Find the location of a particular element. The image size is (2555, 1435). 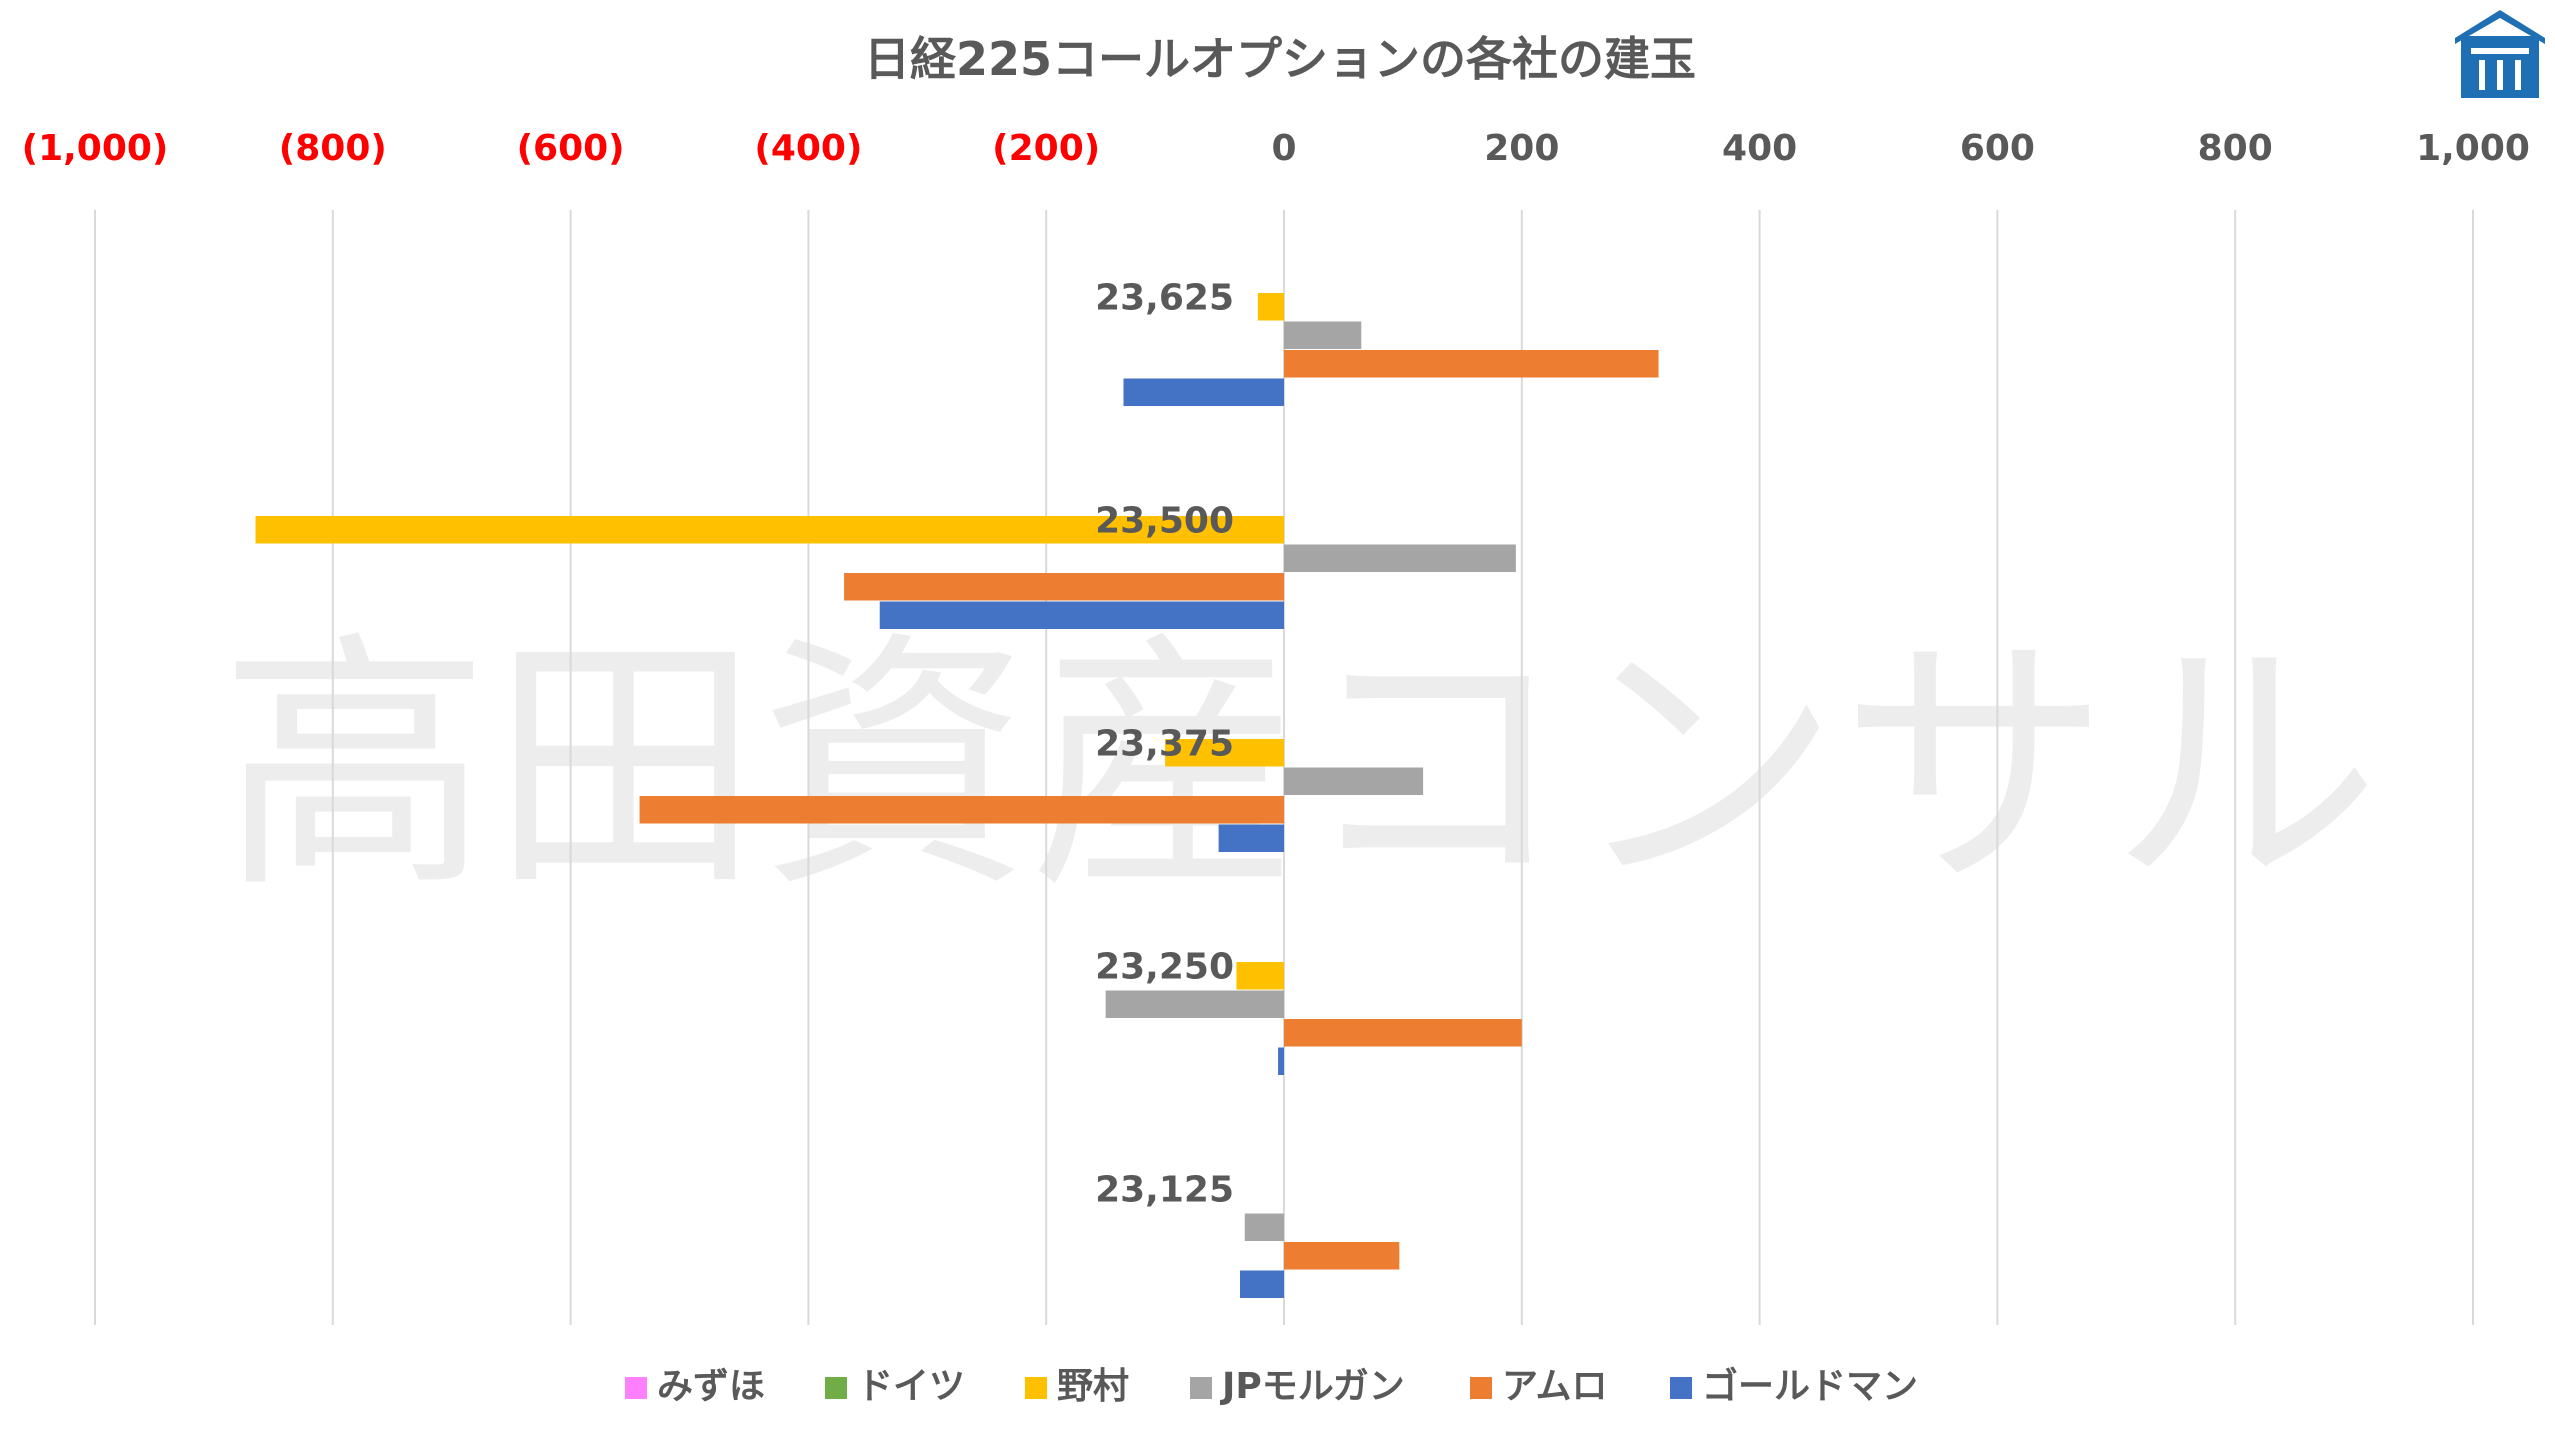

x-tick-label: 800 is located at coordinates (2235, 148).